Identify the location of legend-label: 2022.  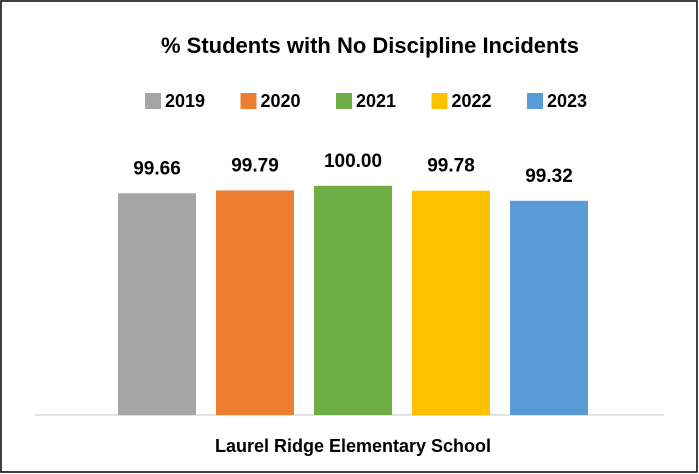
(472, 101).